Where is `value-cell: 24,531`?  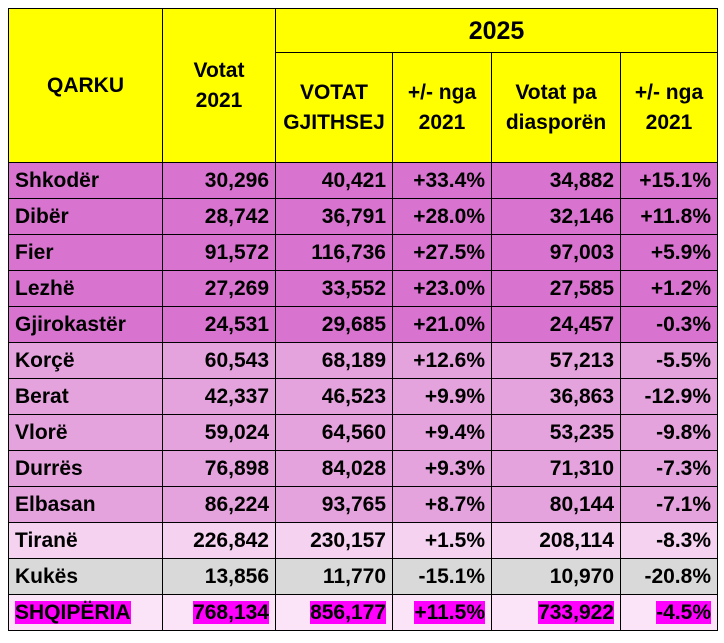 value-cell: 24,531 is located at coordinates (219, 324).